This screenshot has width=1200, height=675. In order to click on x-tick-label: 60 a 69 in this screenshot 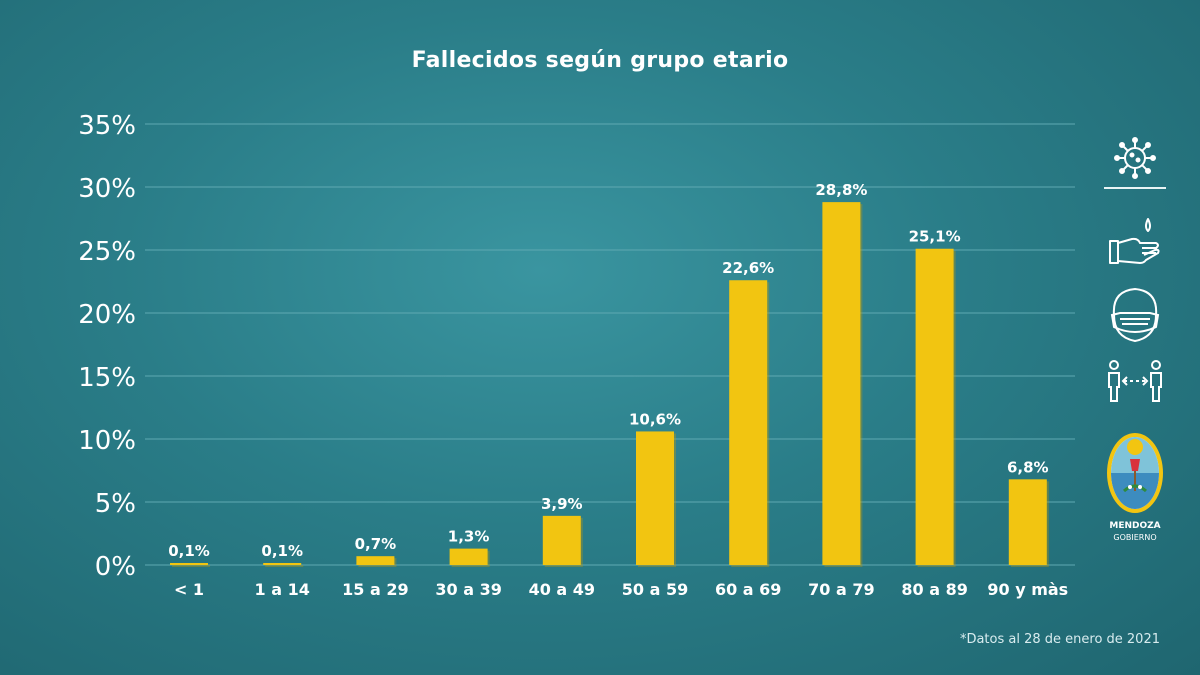, I will do `click(748, 589)`.